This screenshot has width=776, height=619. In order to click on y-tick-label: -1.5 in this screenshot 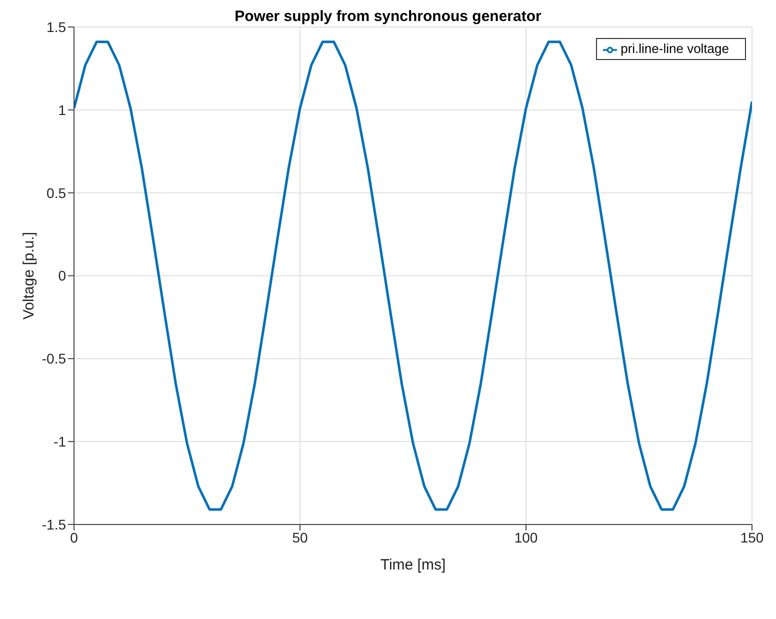, I will do `click(54, 524)`.